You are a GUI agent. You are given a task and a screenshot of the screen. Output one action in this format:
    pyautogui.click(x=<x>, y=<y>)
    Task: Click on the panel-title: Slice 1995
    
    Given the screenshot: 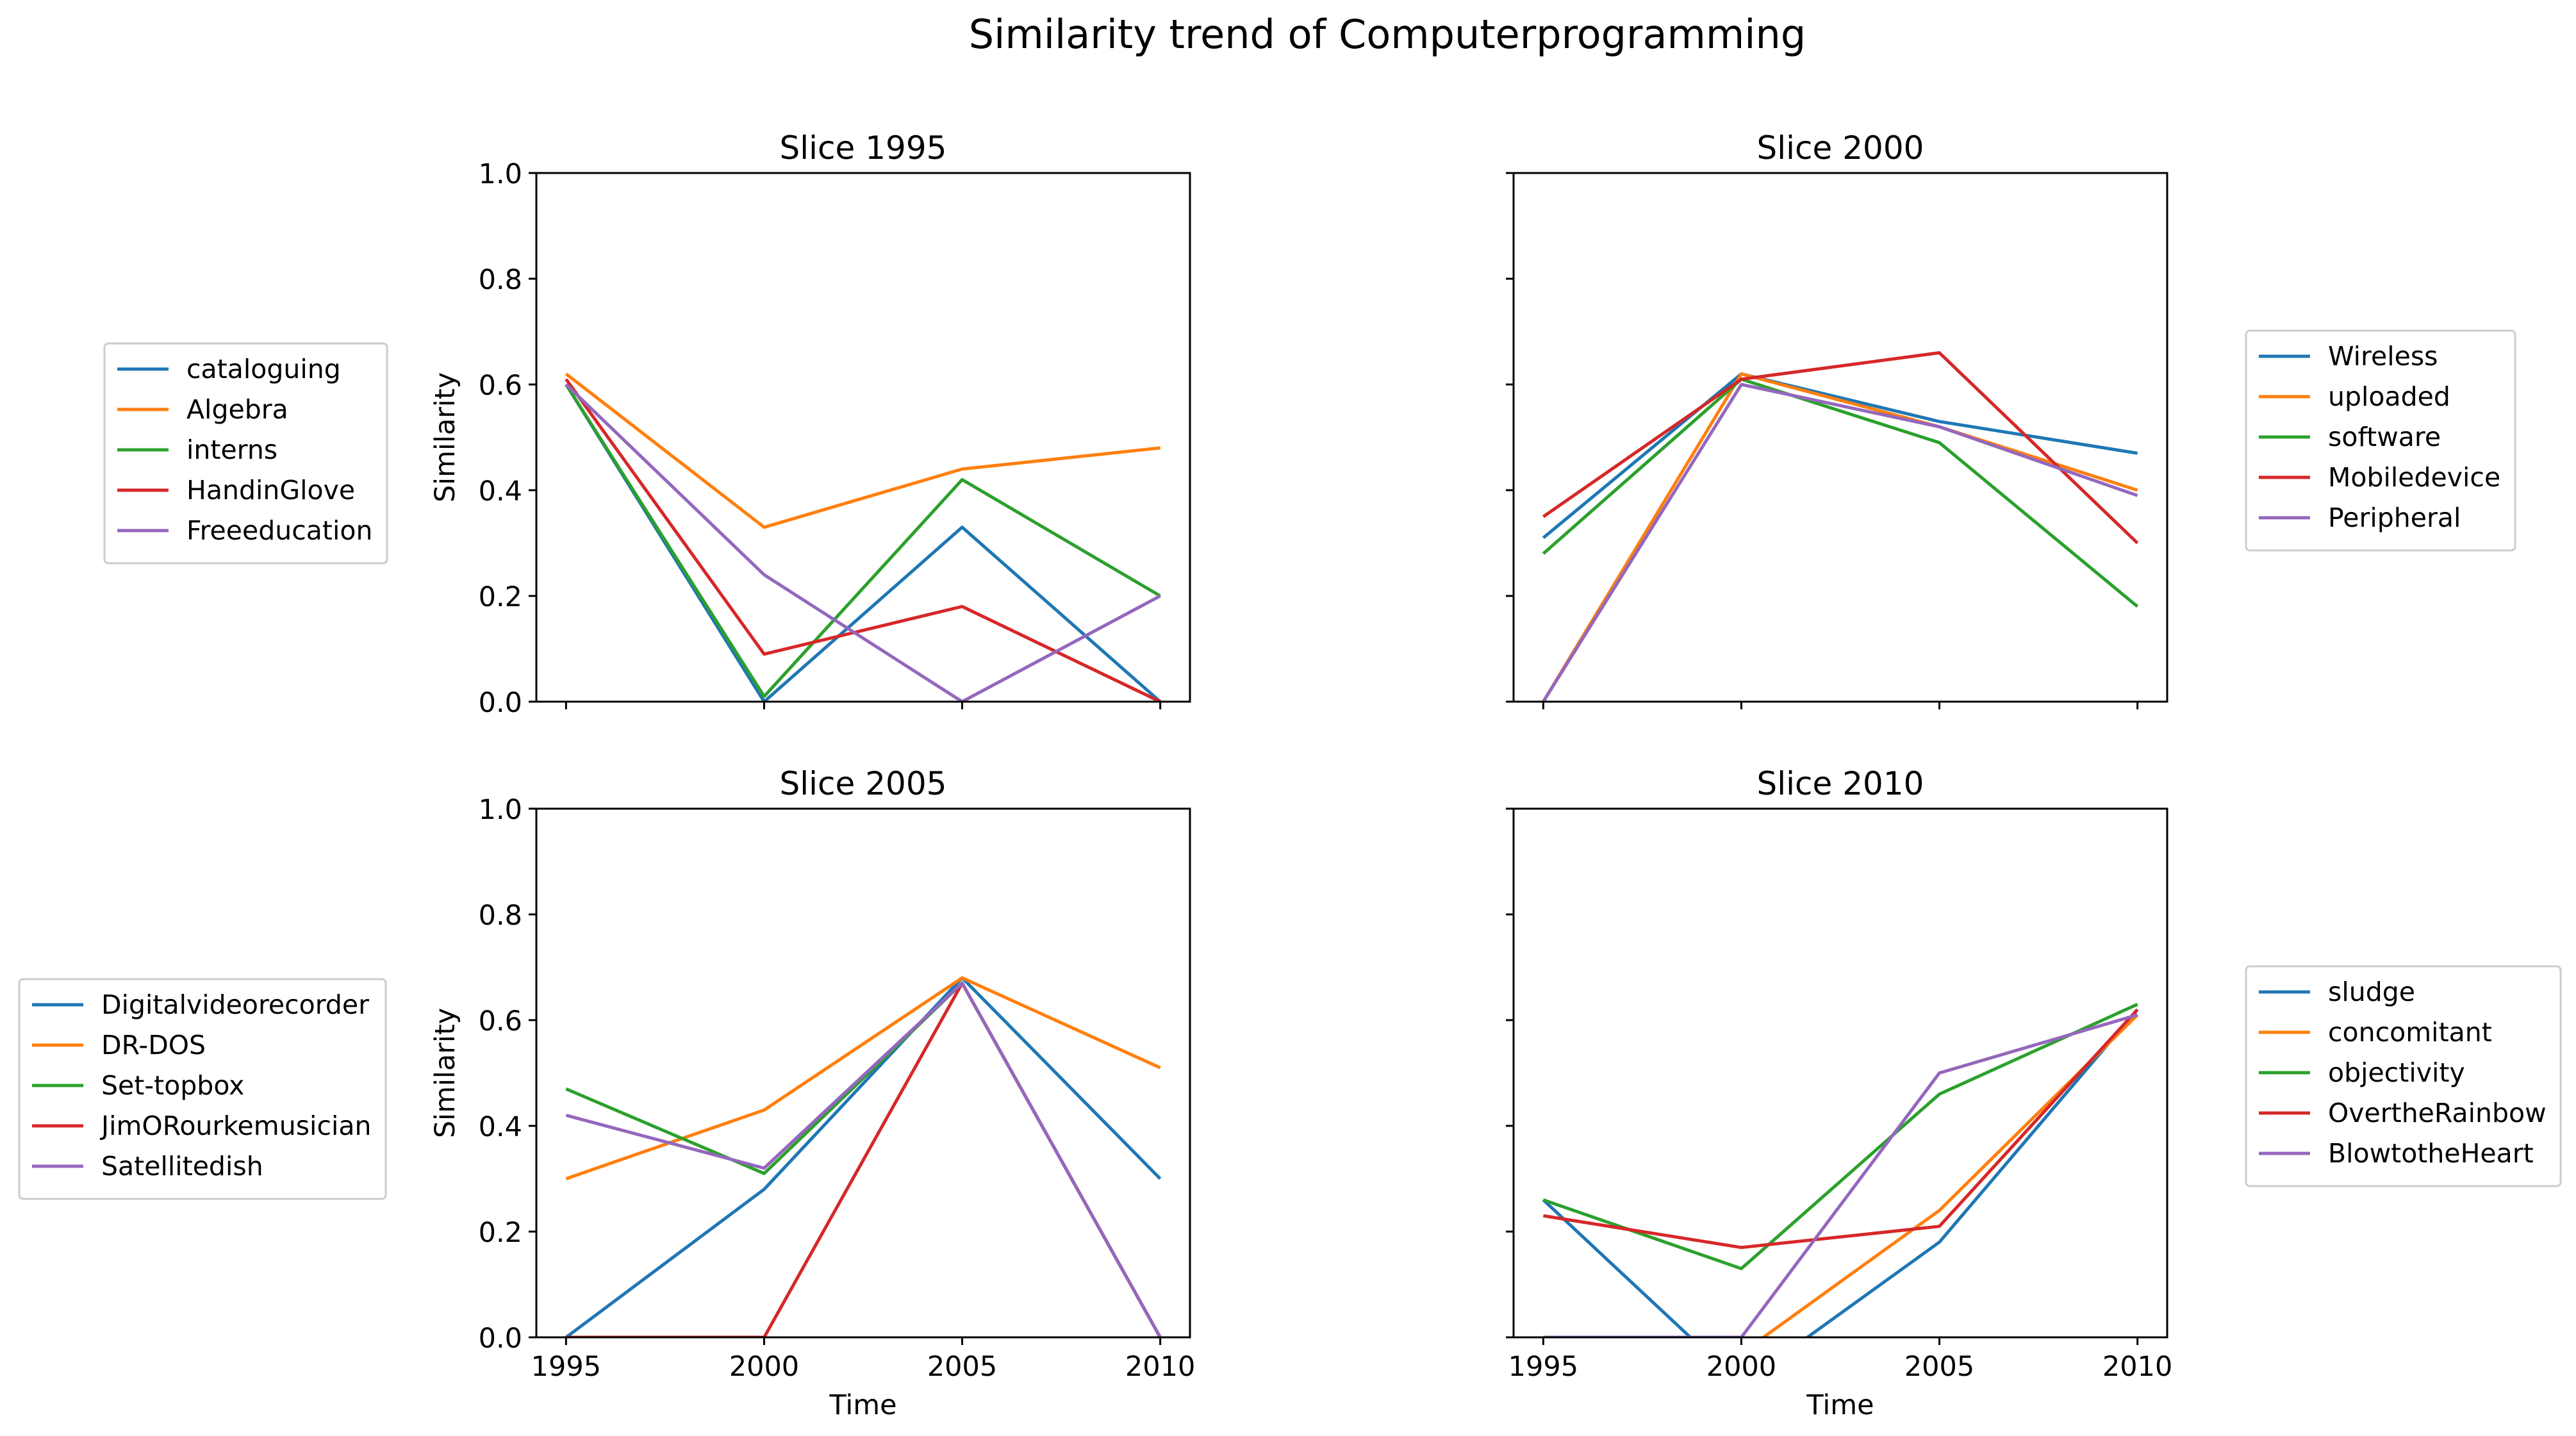 What is the action you would take?
    pyautogui.click(x=863, y=148)
    